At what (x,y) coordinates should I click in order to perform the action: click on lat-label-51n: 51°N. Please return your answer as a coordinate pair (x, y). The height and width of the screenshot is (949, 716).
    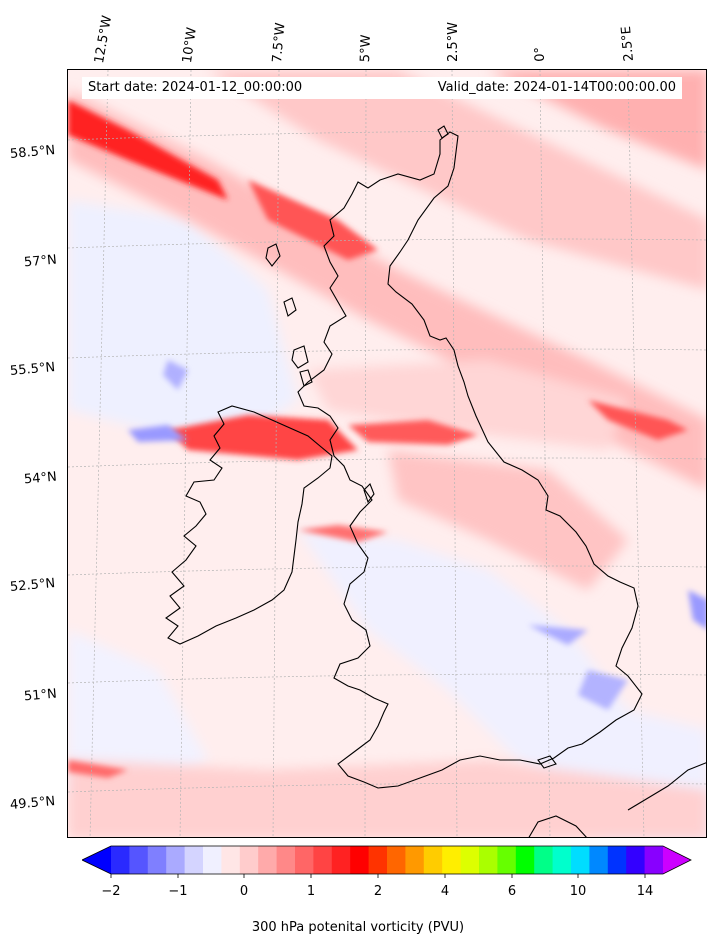
    Looking at the image, I should click on (40, 695).